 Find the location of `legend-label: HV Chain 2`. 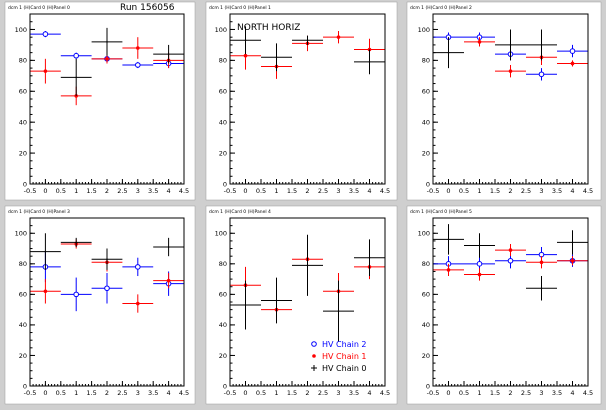

legend-label: HV Chain 2 is located at coordinates (344, 344).